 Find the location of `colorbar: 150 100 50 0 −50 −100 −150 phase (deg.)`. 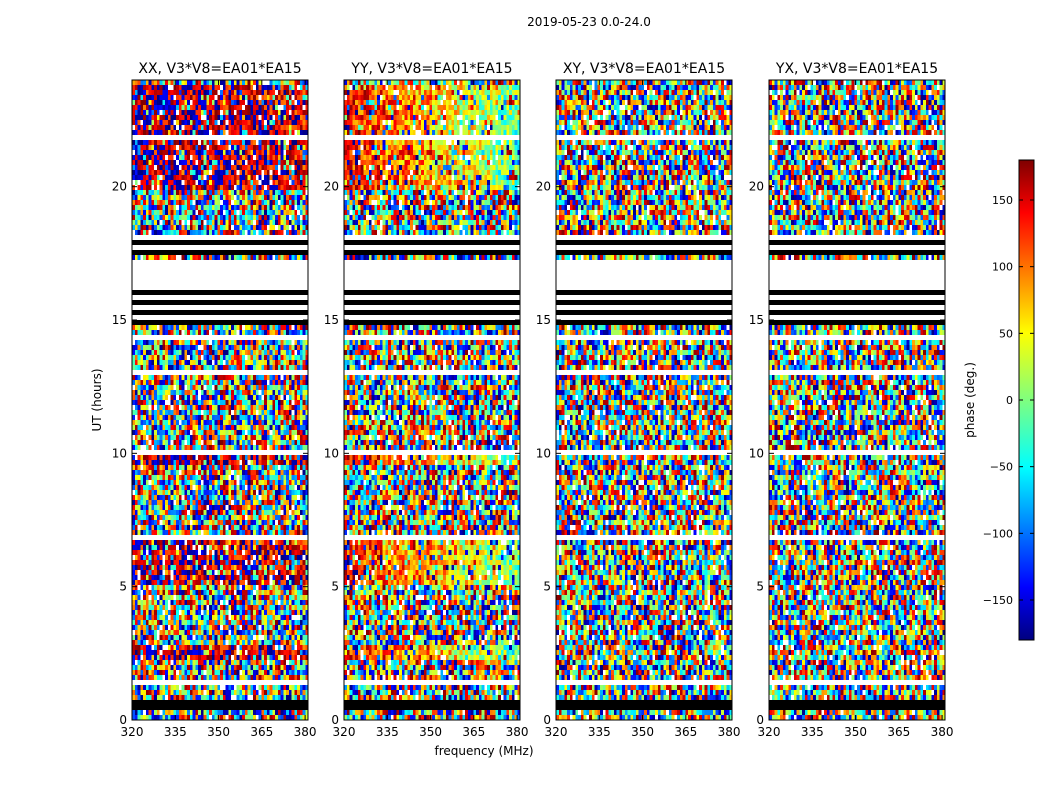

colorbar: 150 100 50 0 −50 −100 −150 phase (deg.) is located at coordinates (999, 400).